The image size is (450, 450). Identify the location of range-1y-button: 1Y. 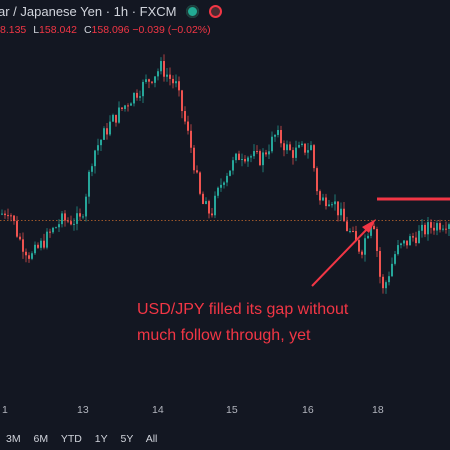
(101, 439).